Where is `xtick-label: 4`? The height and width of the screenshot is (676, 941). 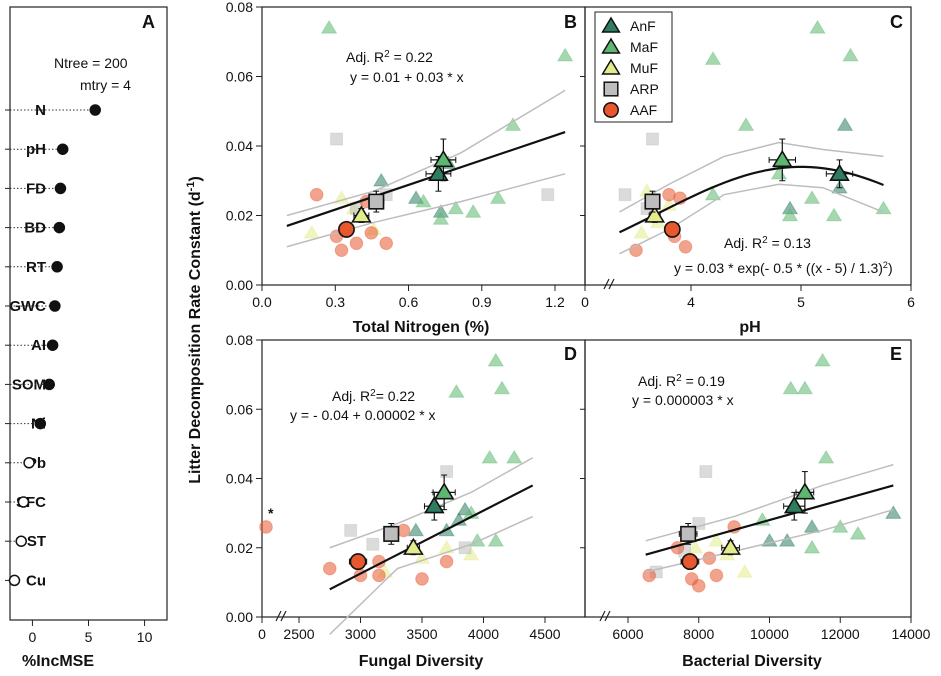 xtick-label: 4 is located at coordinates (691, 302).